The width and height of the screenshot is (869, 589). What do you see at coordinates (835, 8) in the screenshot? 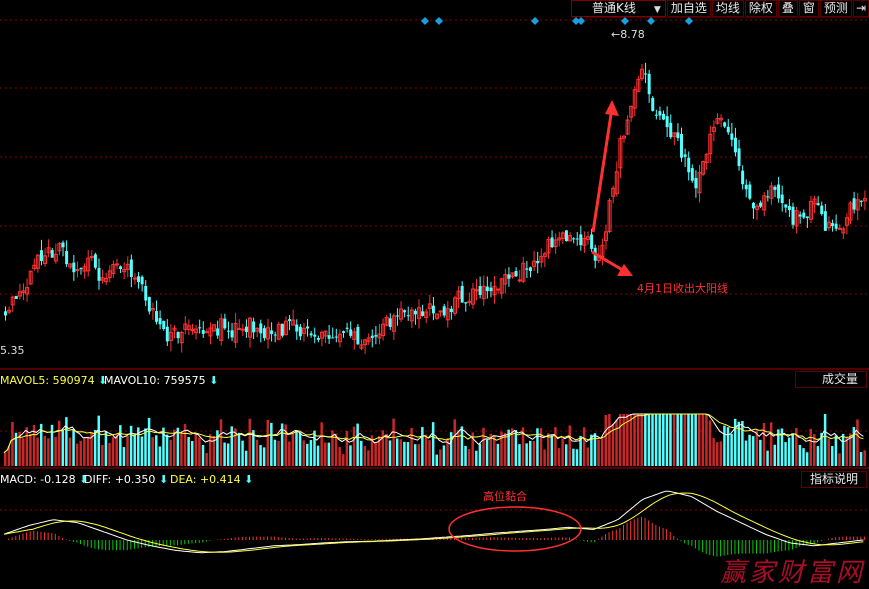
I see `forecast-button: 预测` at bounding box center [835, 8].